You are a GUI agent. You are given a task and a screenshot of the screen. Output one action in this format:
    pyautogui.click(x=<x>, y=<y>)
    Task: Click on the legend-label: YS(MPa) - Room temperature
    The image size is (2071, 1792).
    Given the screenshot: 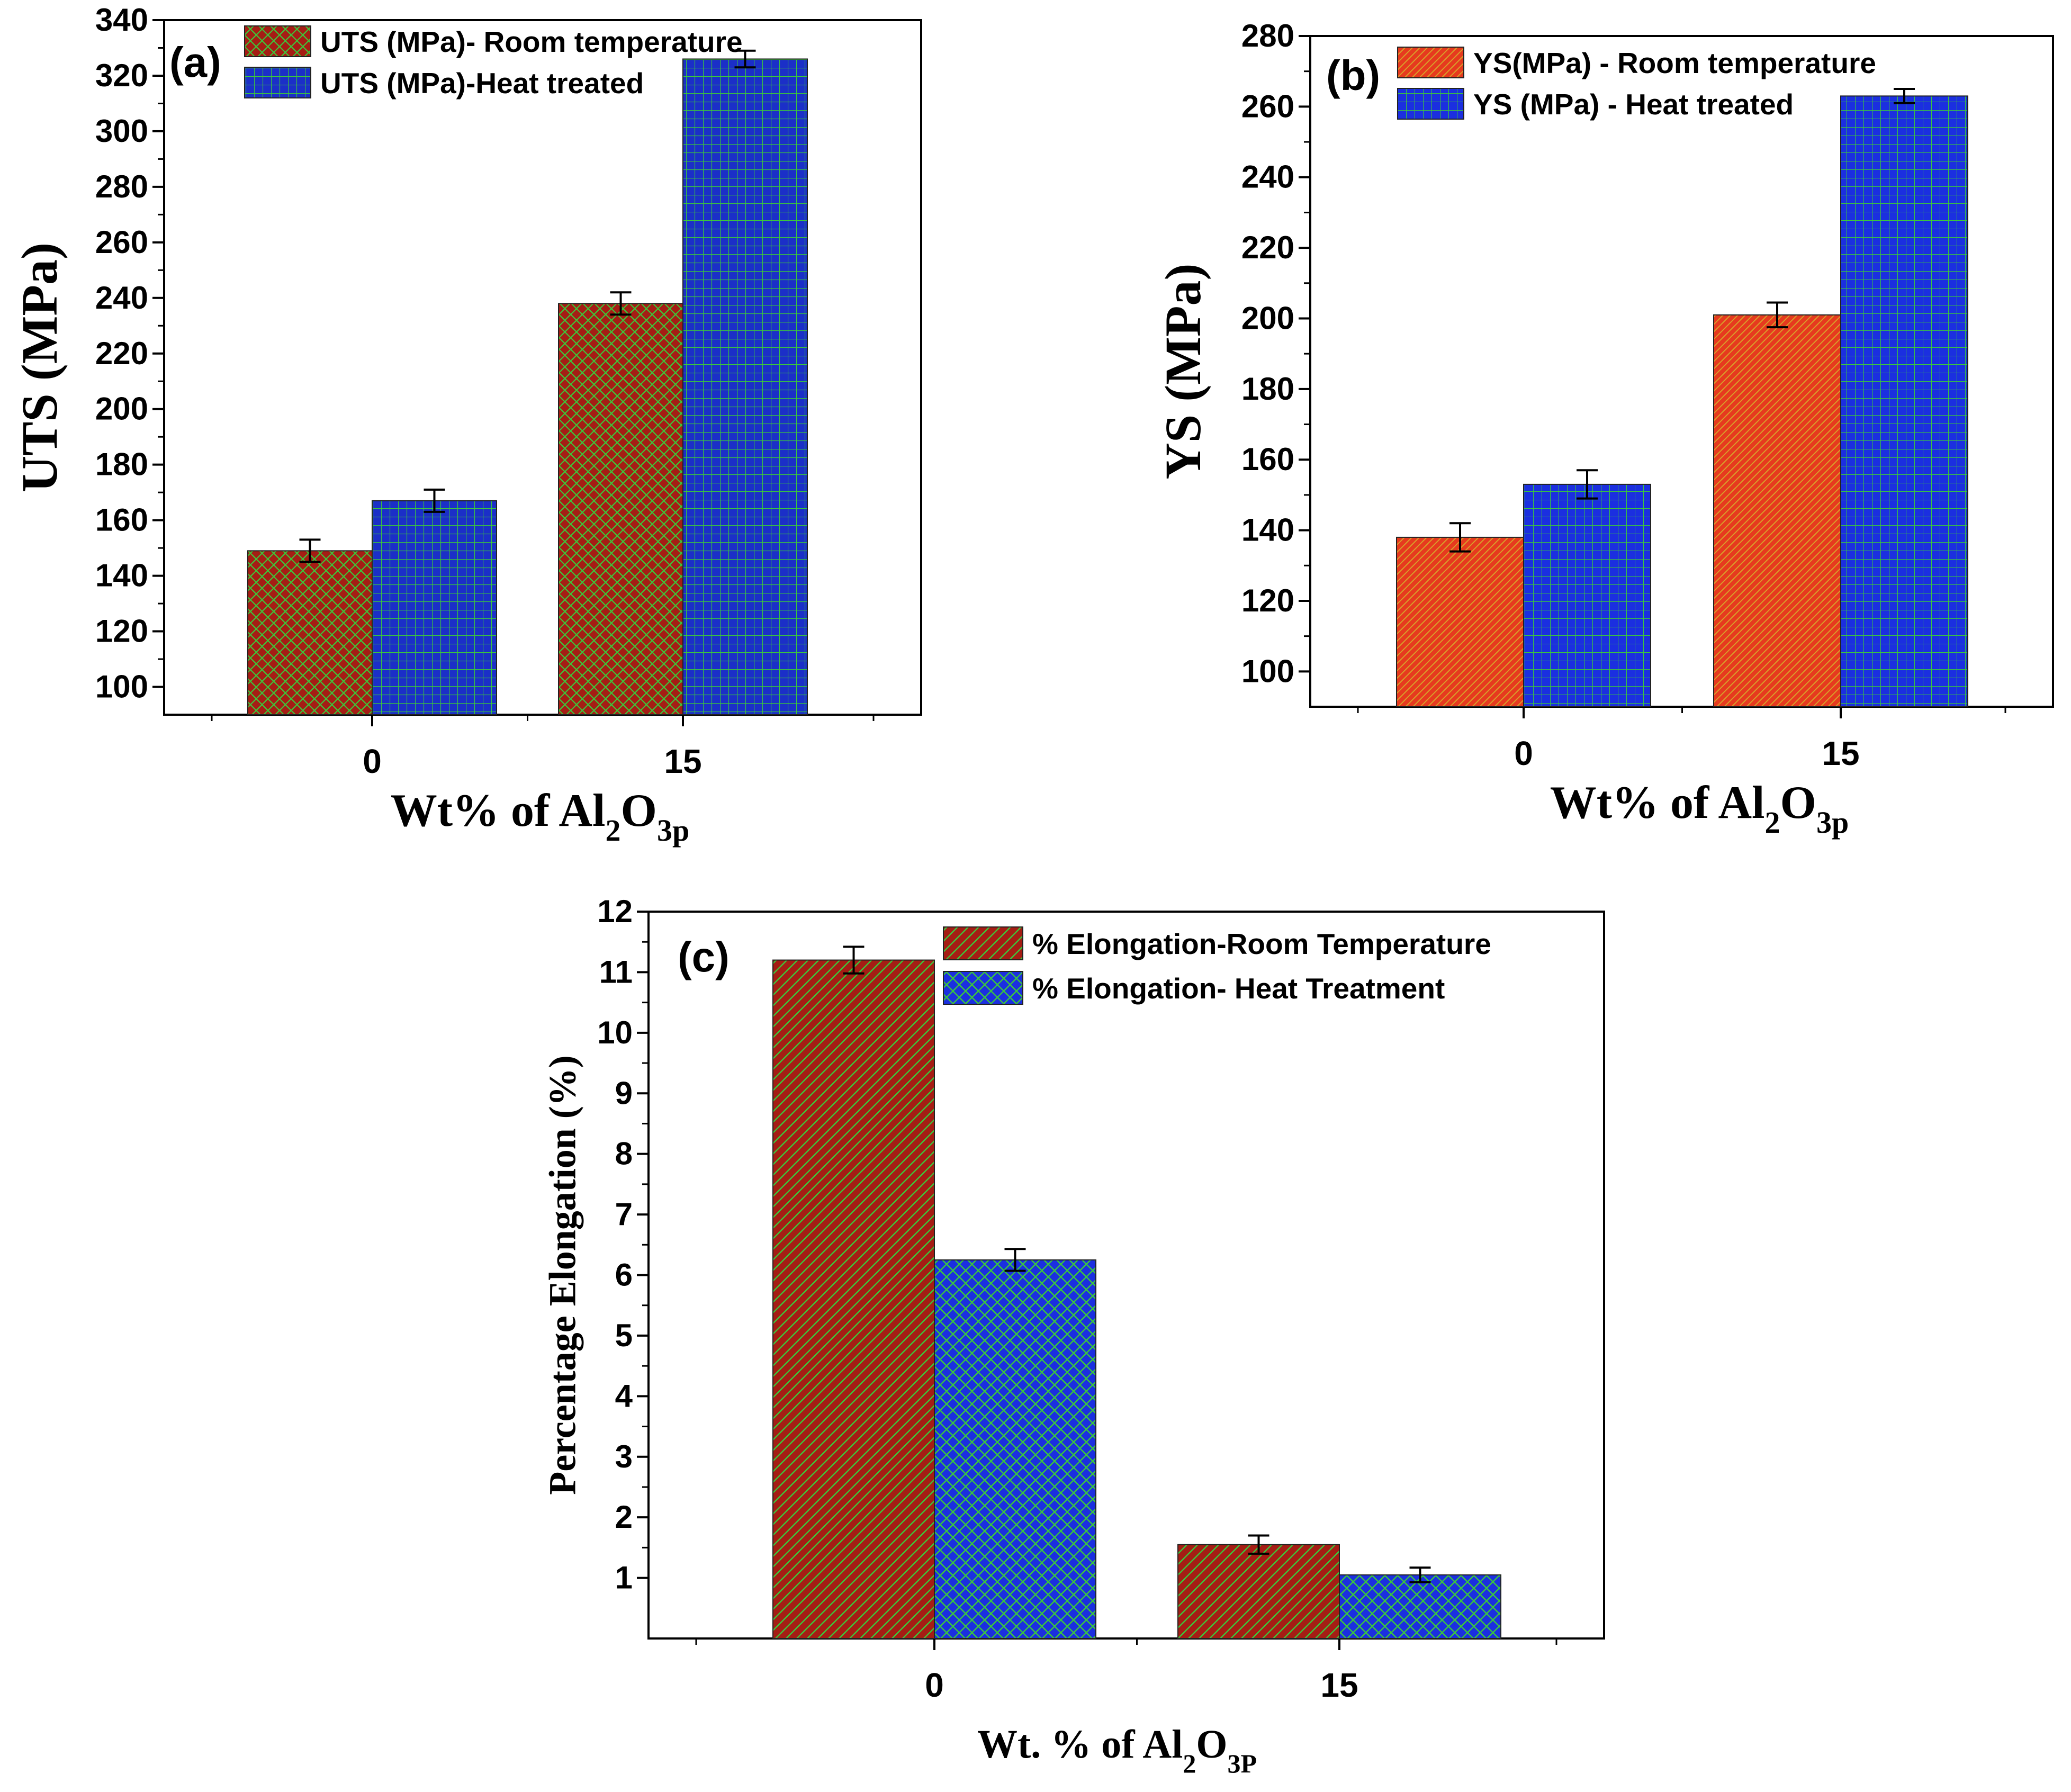 What is the action you would take?
    pyautogui.click(x=1674, y=63)
    